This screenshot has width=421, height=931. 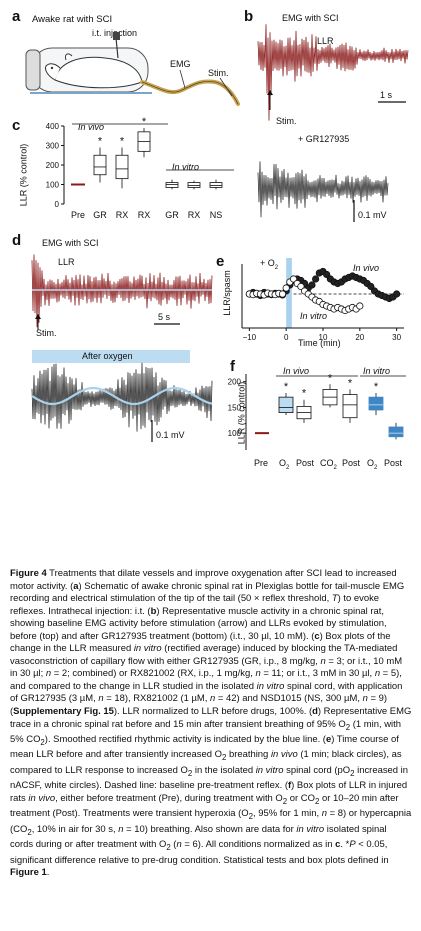 I want to click on caption-f-sub3: 2, so click(x=251, y=817).